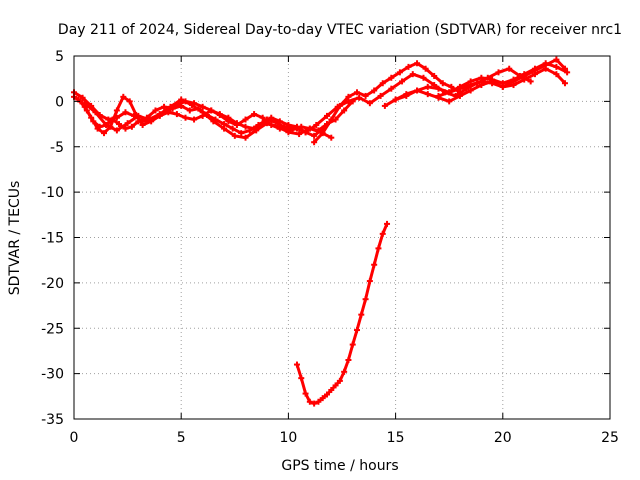  What do you see at coordinates (396, 438) in the screenshot?
I see `x-tick-label: 15` at bounding box center [396, 438].